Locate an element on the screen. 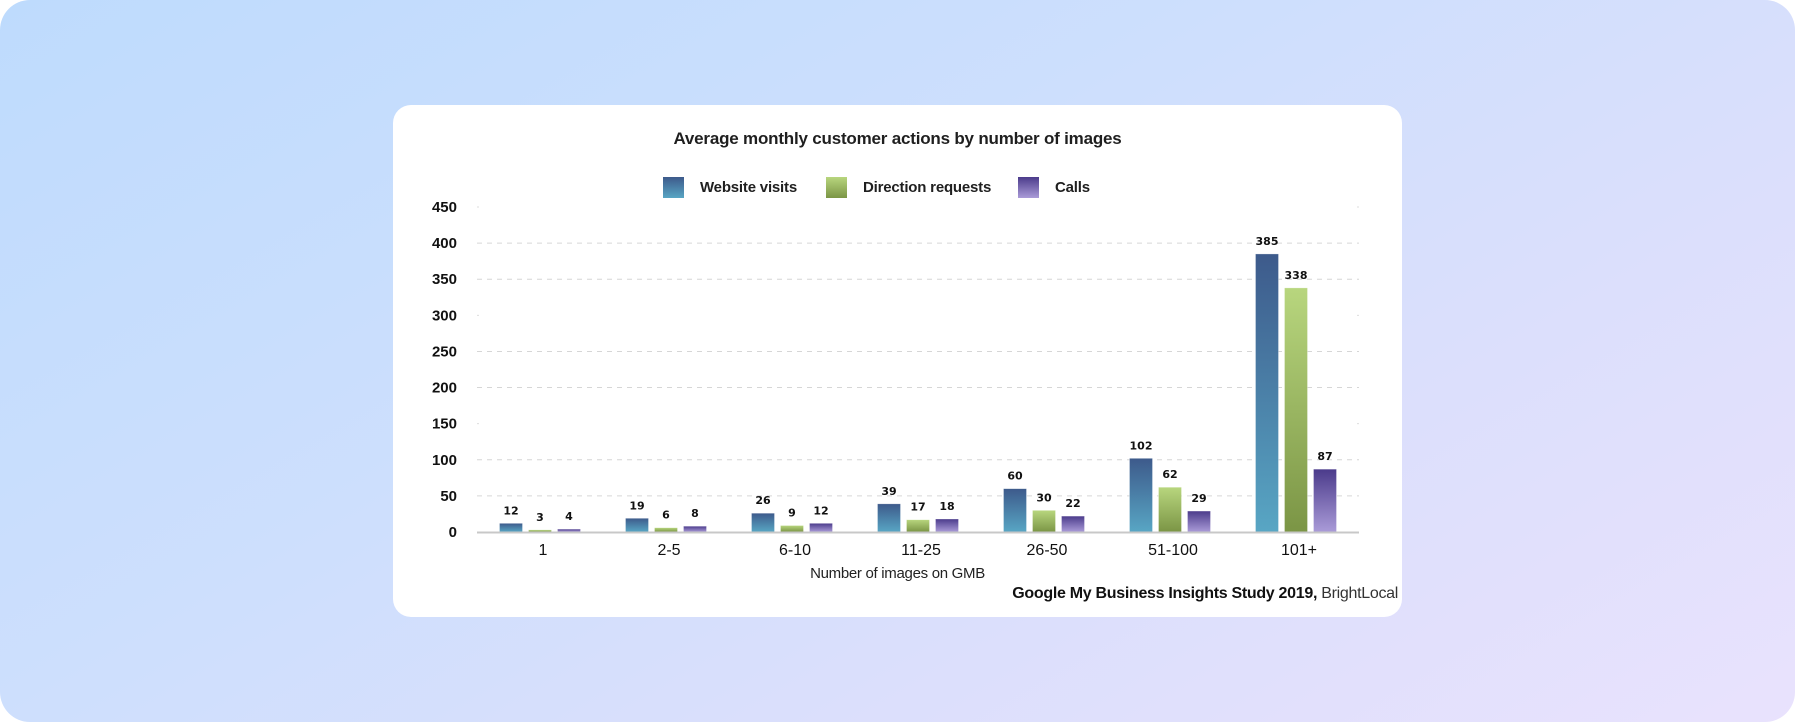  data-label: 338 is located at coordinates (1296, 275).